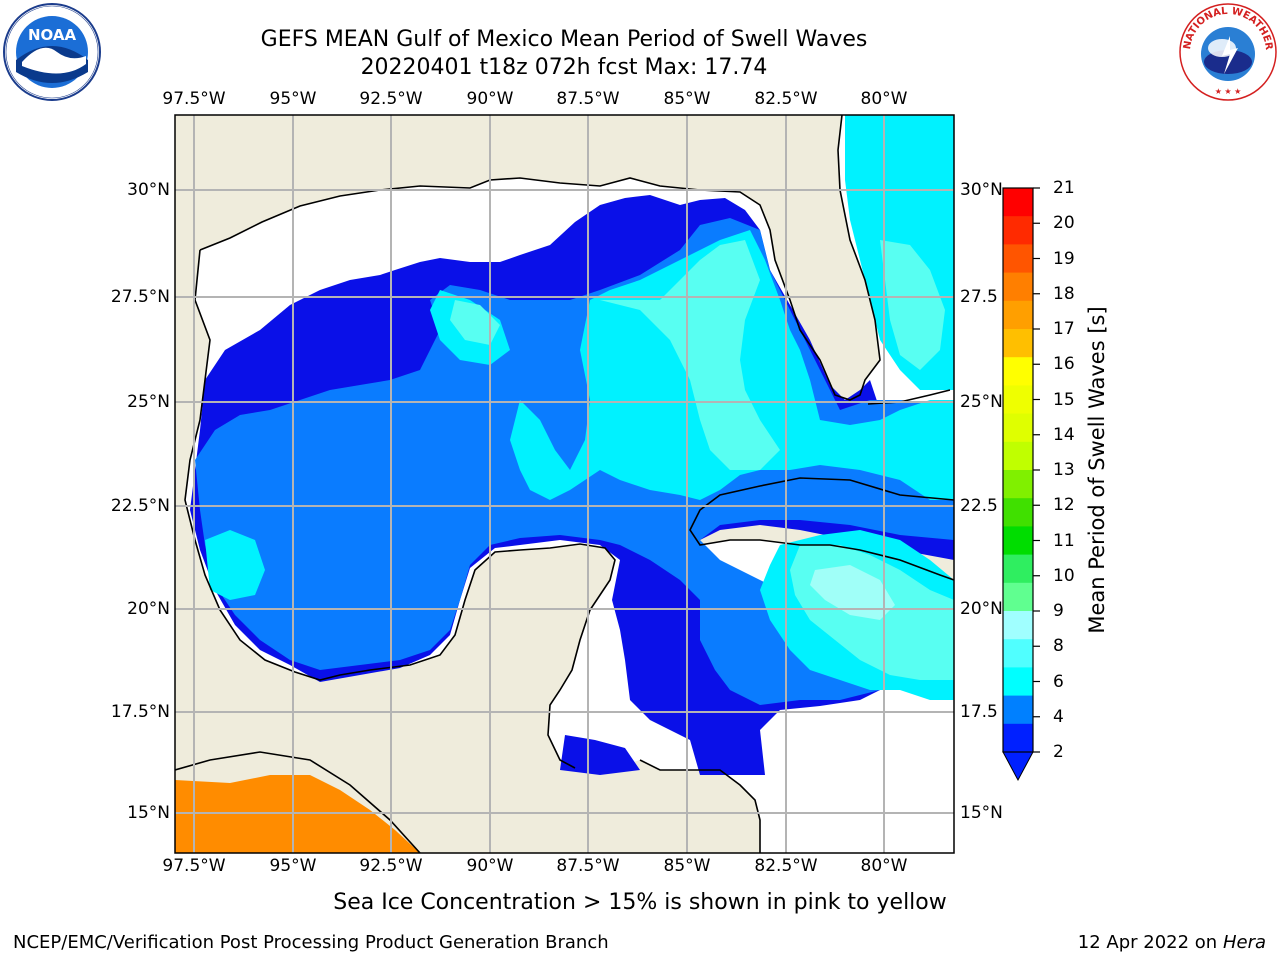 This screenshot has height=960, width=1280. Describe the element at coordinates (1058, 752) in the screenshot. I see `colorbar-tick-label: 2` at that location.